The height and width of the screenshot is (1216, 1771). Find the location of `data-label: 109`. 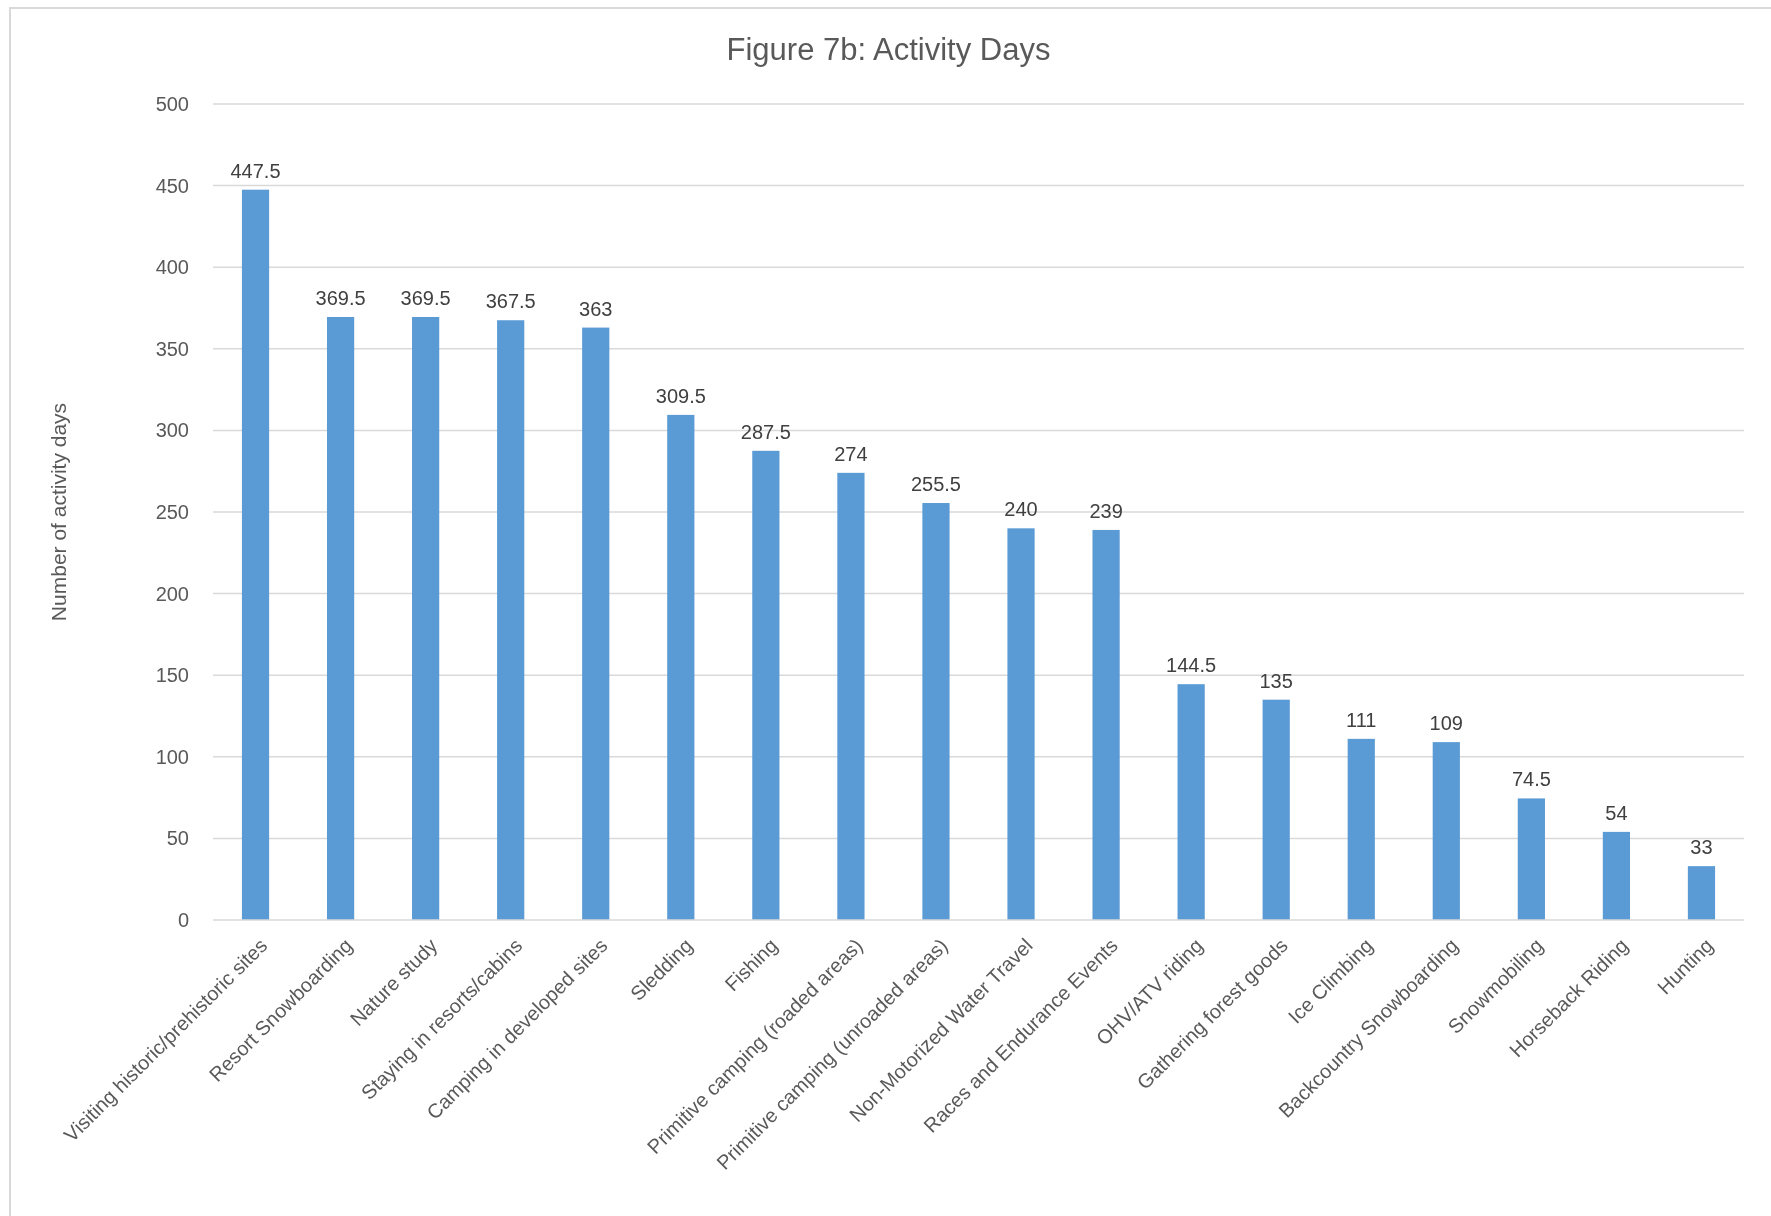

data-label: 109 is located at coordinates (1446, 723).